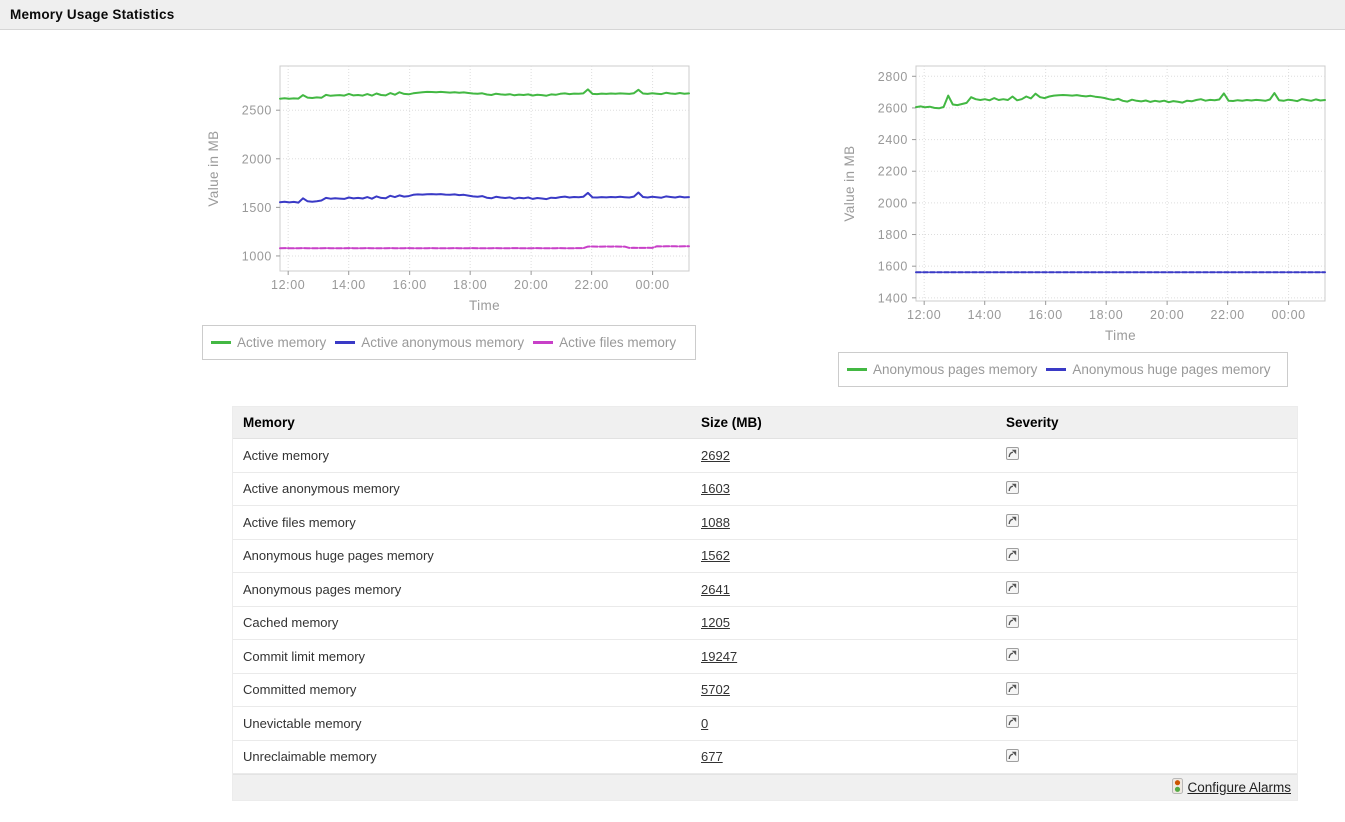  What do you see at coordinates (300, 690) in the screenshot?
I see `memory-name-cell: Committed memory` at bounding box center [300, 690].